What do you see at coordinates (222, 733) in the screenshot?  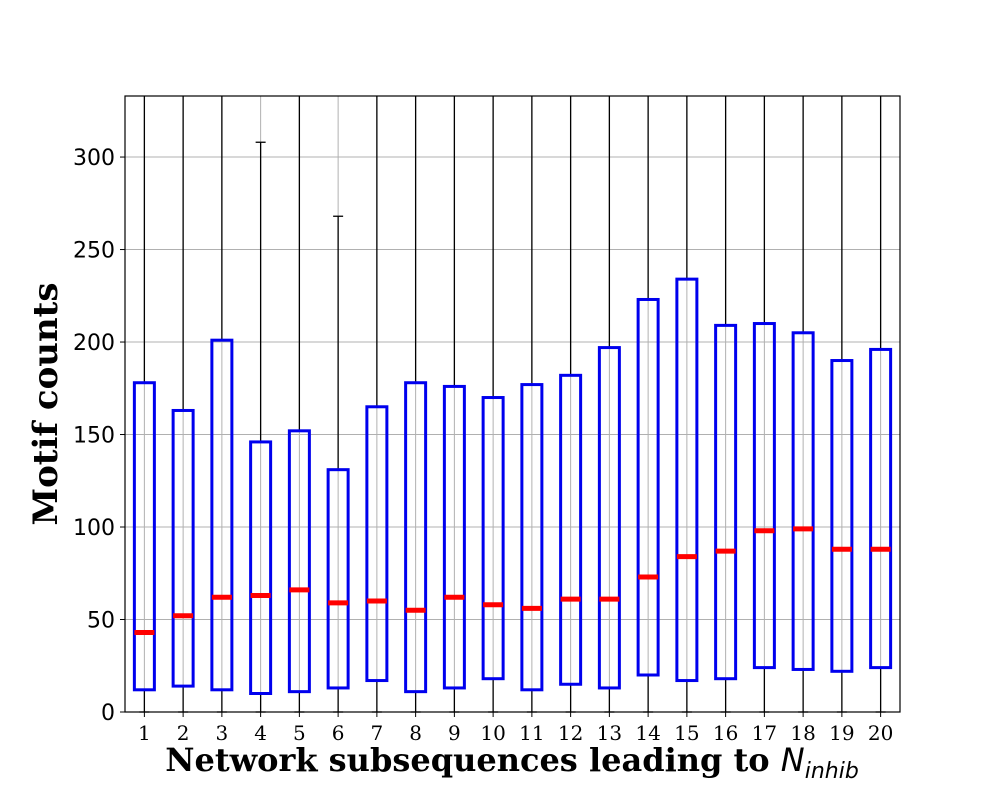 I see `x-tick-label: 3` at bounding box center [222, 733].